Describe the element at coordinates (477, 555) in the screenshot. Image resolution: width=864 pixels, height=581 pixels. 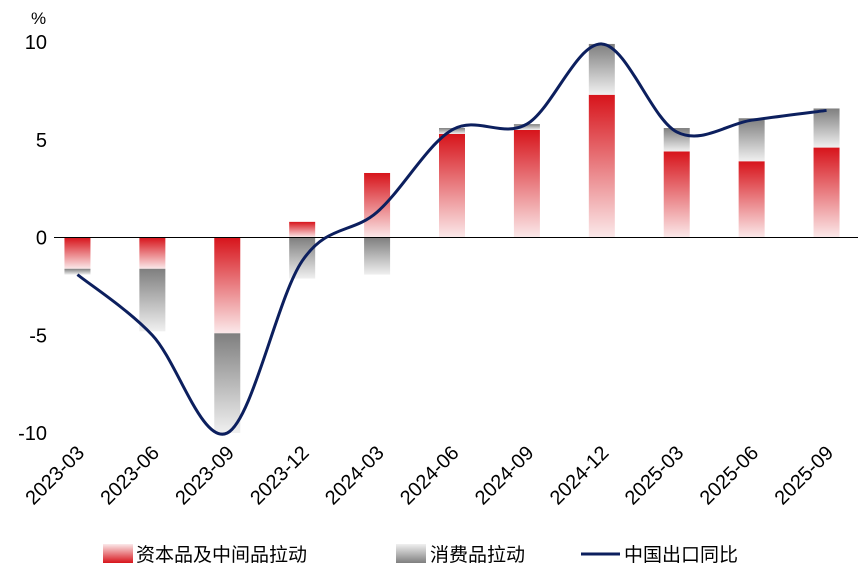
I see `legend-label-consumer-goods: 消费品拉动` at that location.